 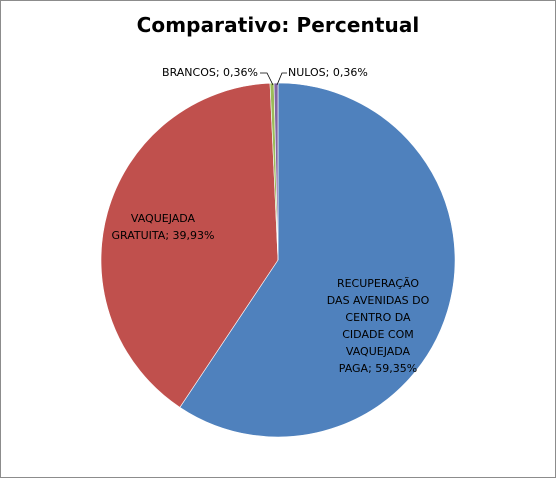 I want to click on label-line: GRATUITA; 39,93%, so click(x=163, y=235).